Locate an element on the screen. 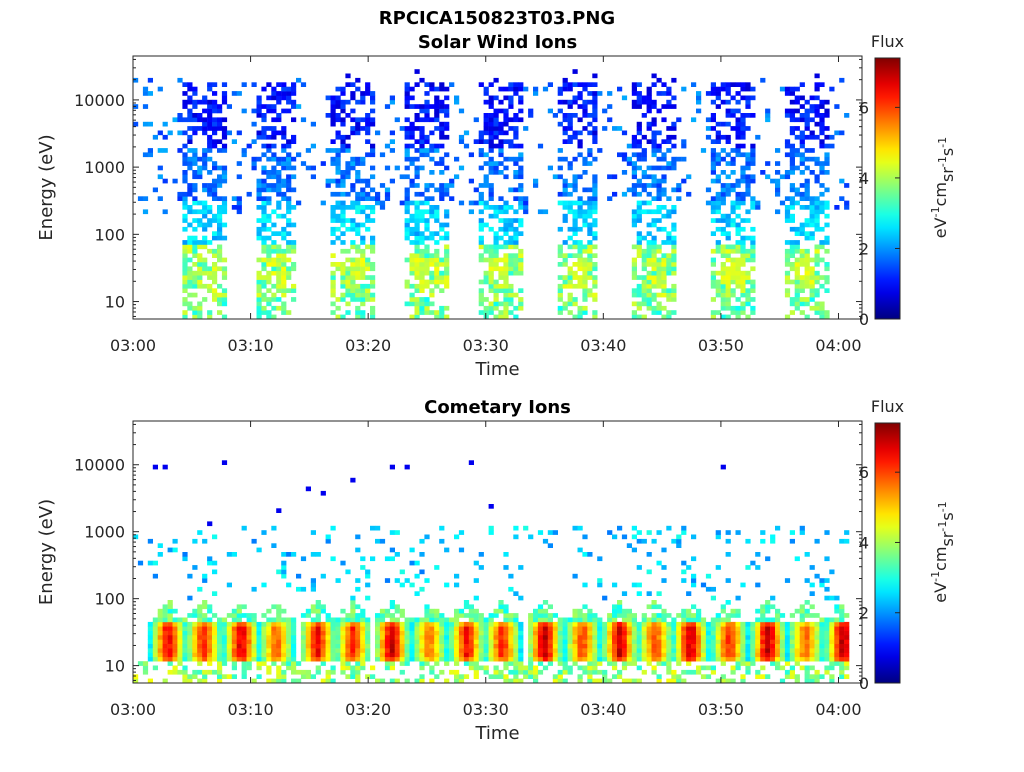 Image resolution: width=1024 pixels, height=772 pixels. figure-title: RPCICA150823T03.PNG is located at coordinates (497, 18).